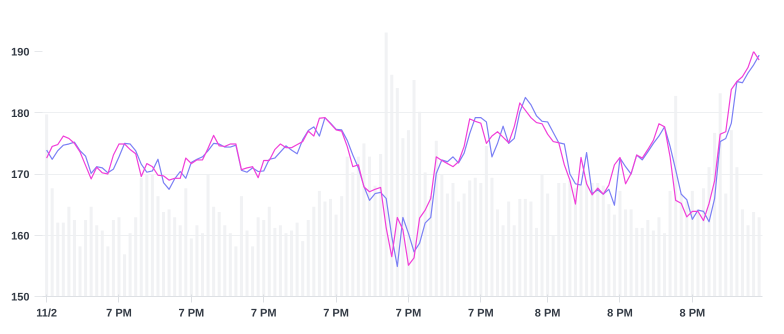  What do you see at coordinates (47, 314) in the screenshot?
I see `x-tick-label: 11/2` at bounding box center [47, 314].